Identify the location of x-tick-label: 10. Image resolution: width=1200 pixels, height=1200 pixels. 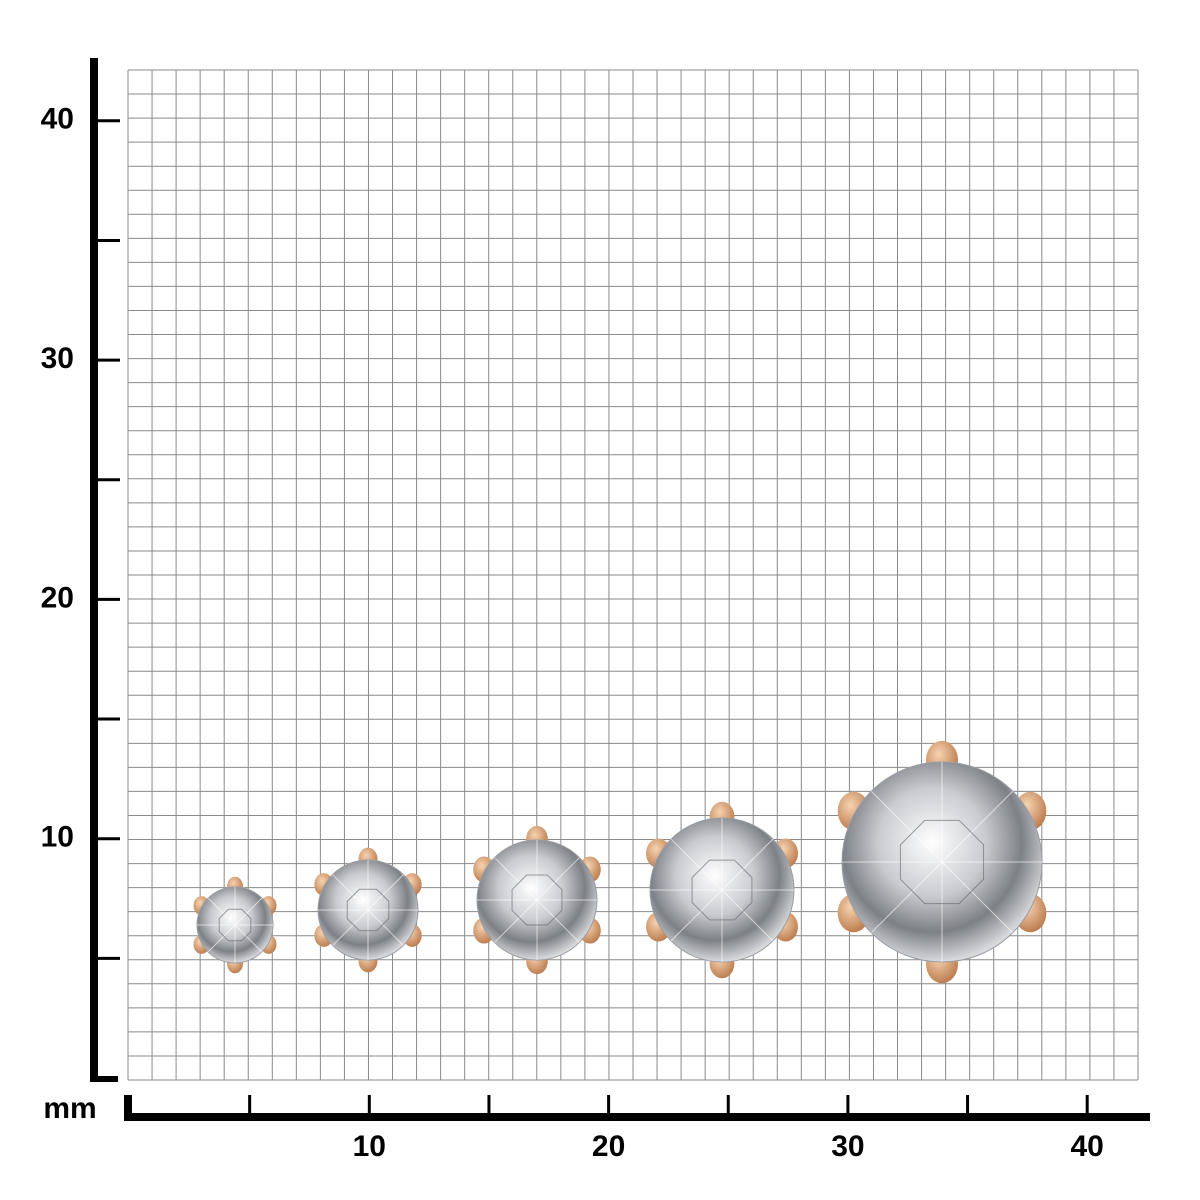
(369, 1146).